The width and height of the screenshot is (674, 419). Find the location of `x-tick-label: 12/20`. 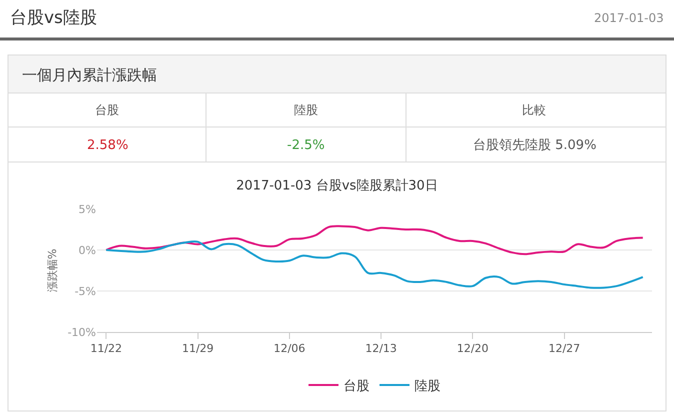

x-tick-label: 12/20 is located at coordinates (472, 349).